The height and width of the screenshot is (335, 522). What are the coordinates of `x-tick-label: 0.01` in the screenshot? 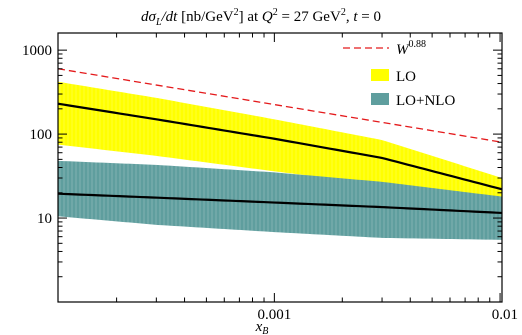 It's located at (505, 315).